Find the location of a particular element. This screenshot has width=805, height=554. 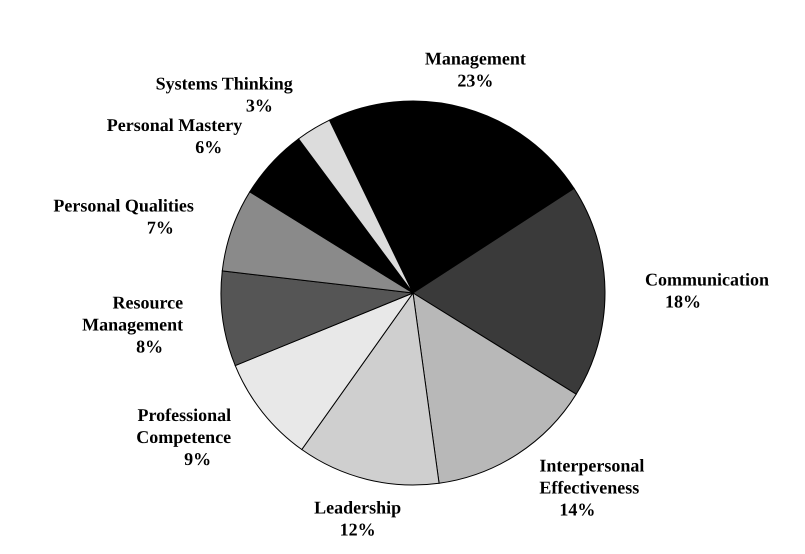

data-label: 23% is located at coordinates (475, 80).